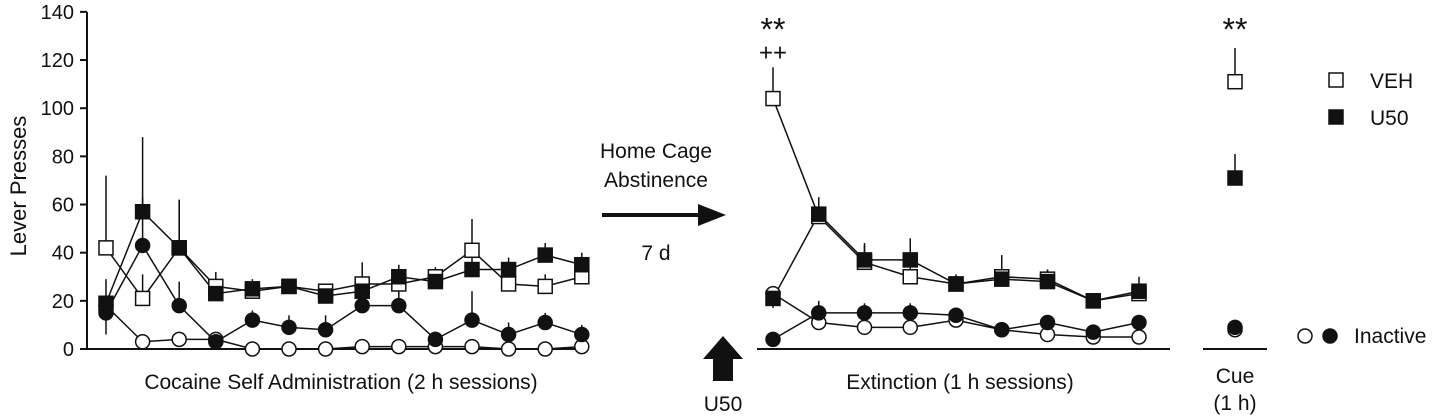 This screenshot has width=1445, height=419. I want to click on cue-veh-point, so click(1235, 81).